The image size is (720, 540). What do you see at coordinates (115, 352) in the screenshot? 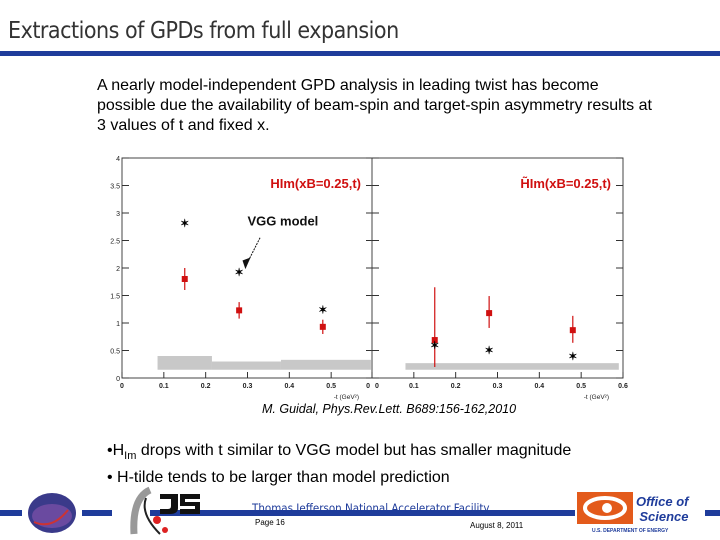
I see `y-tick-label: 0.5` at bounding box center [115, 352].